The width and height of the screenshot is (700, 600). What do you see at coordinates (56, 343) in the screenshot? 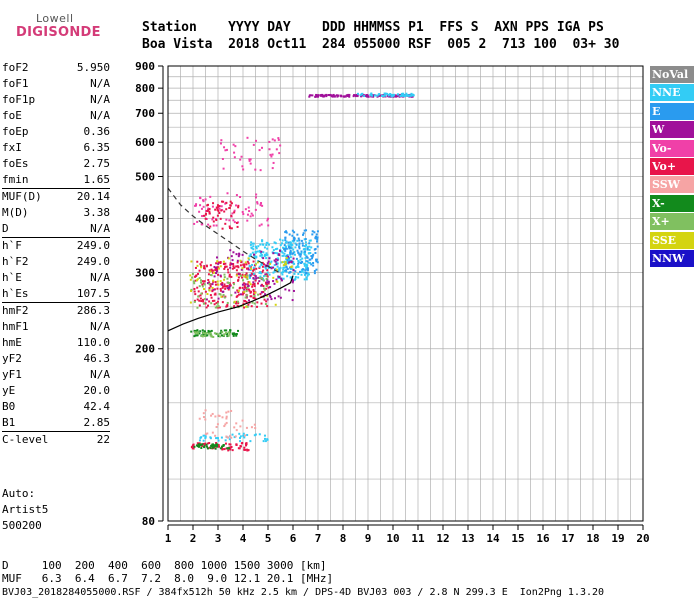
I see `param-row: hmE 110.0` at bounding box center [56, 343].